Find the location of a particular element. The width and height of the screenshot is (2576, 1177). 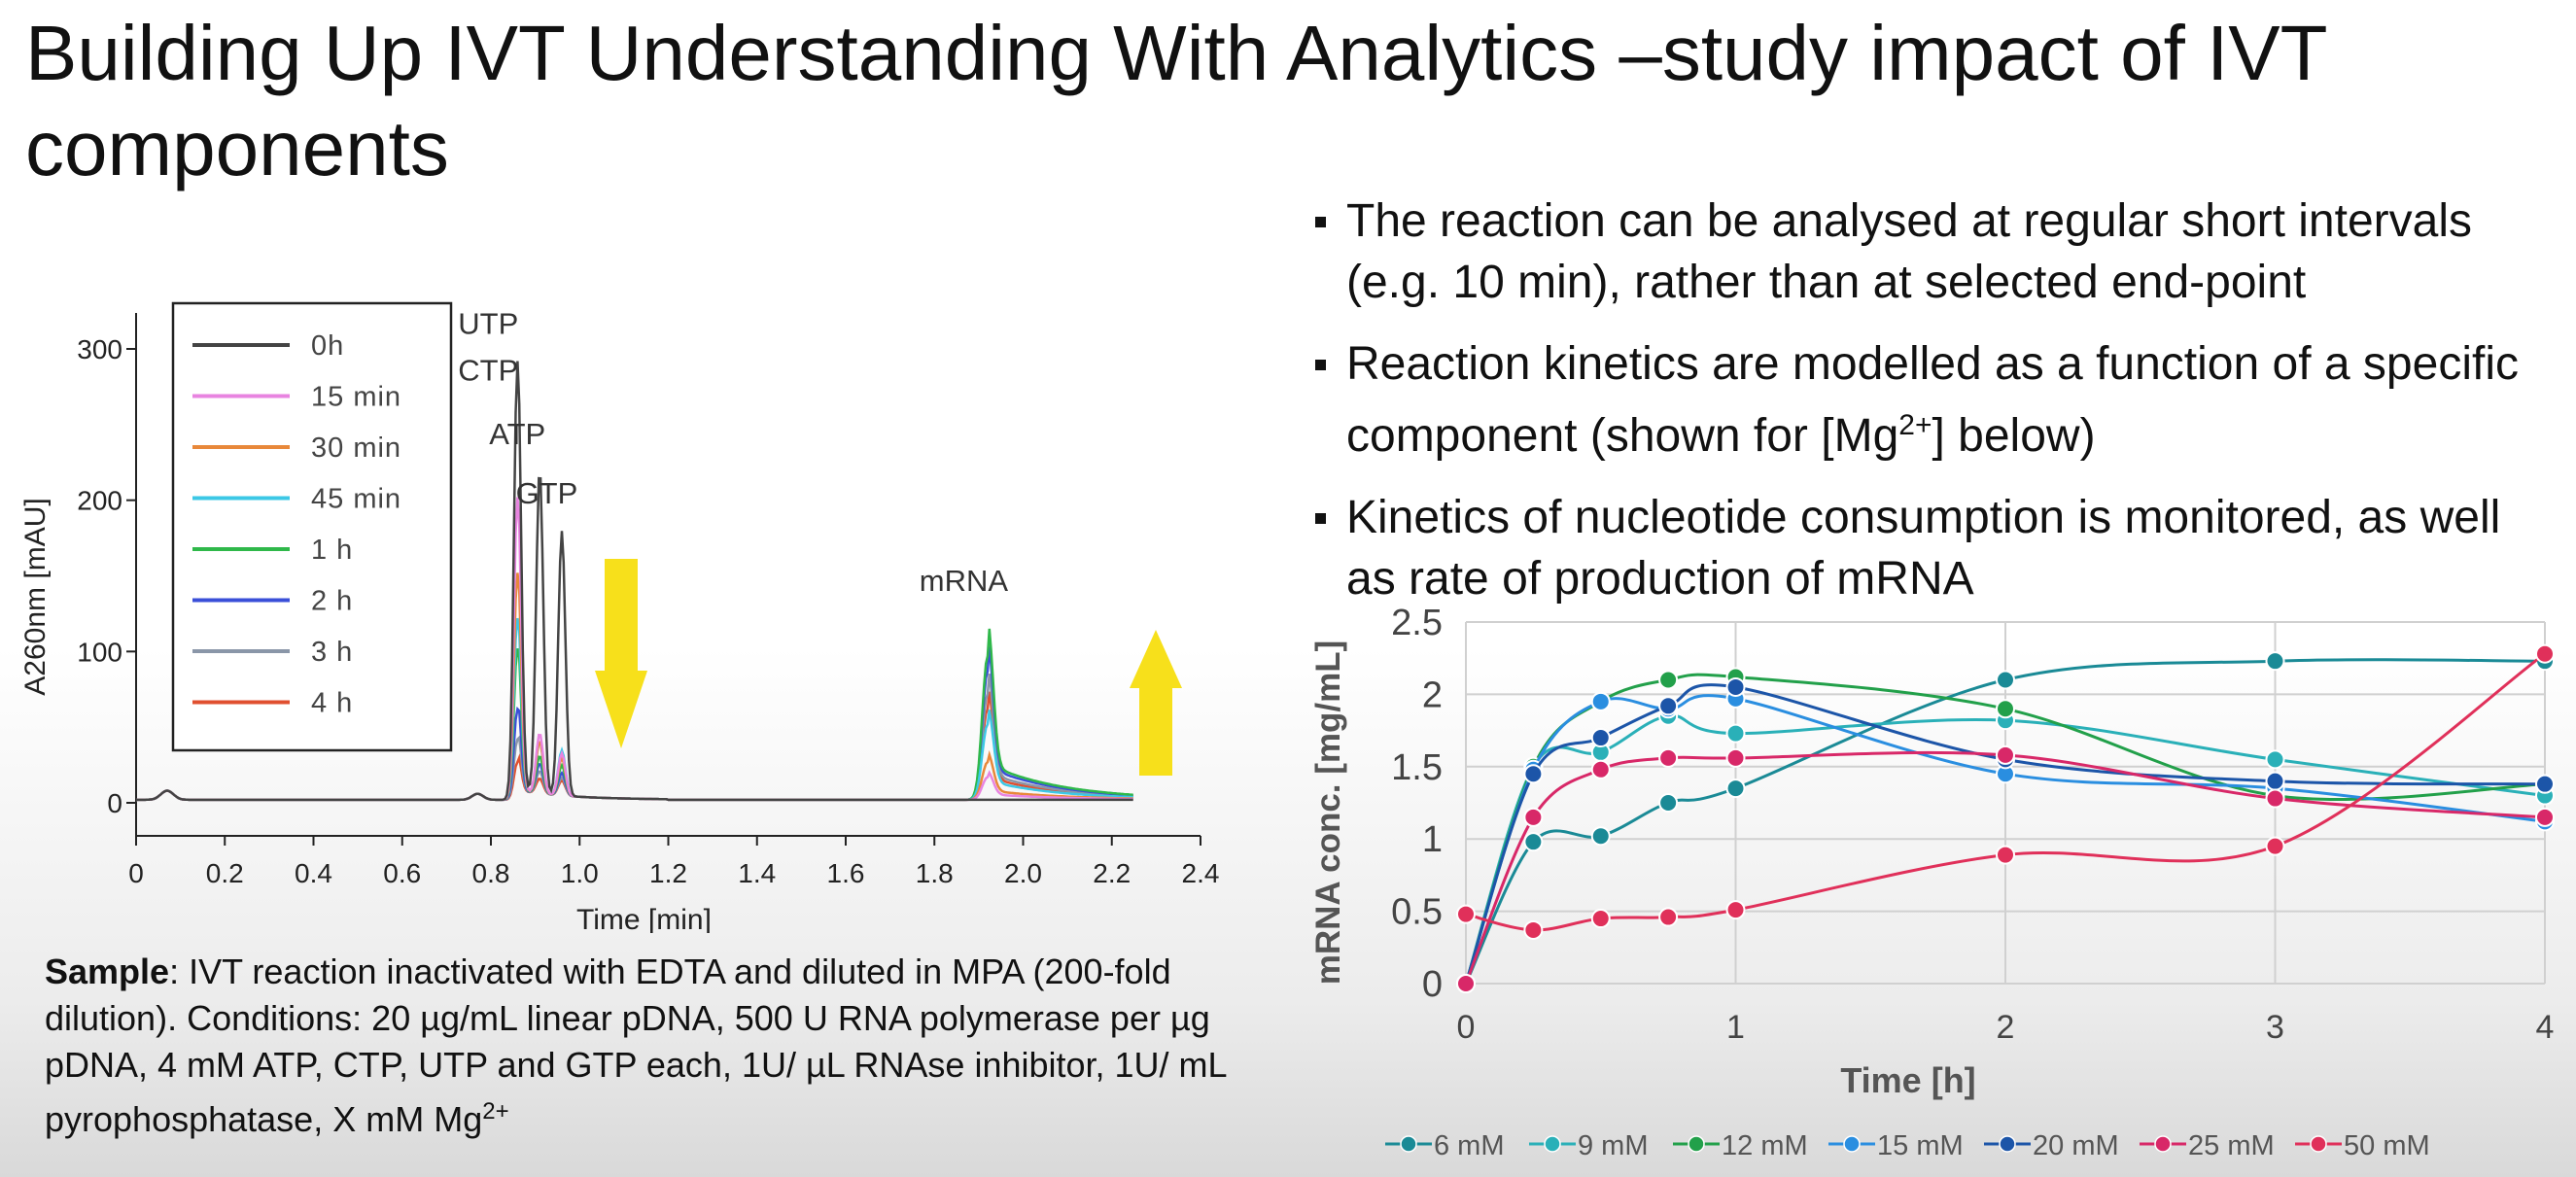

x-axis-title: Time [min] is located at coordinates (644, 918).